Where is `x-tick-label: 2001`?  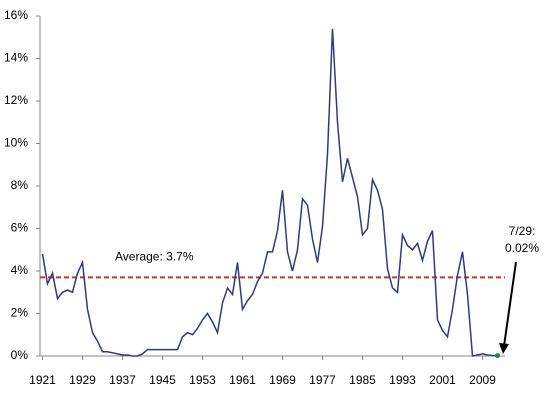 x-tick-label: 2001 is located at coordinates (442, 380).